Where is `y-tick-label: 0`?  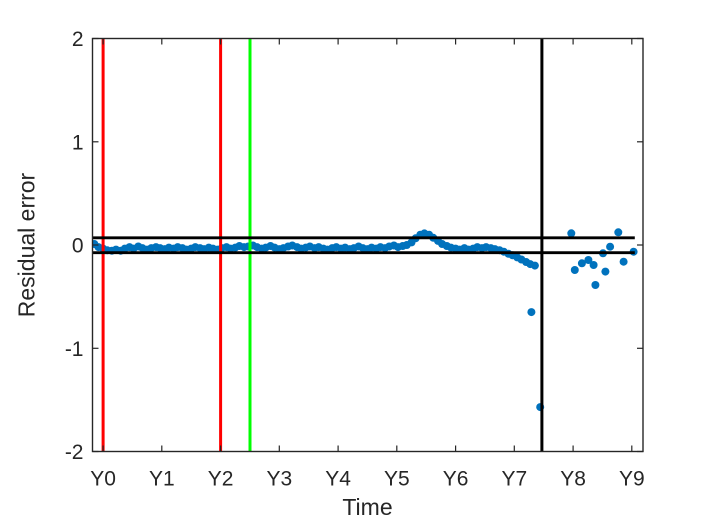 y-tick-label: 0 is located at coordinates (78, 246).